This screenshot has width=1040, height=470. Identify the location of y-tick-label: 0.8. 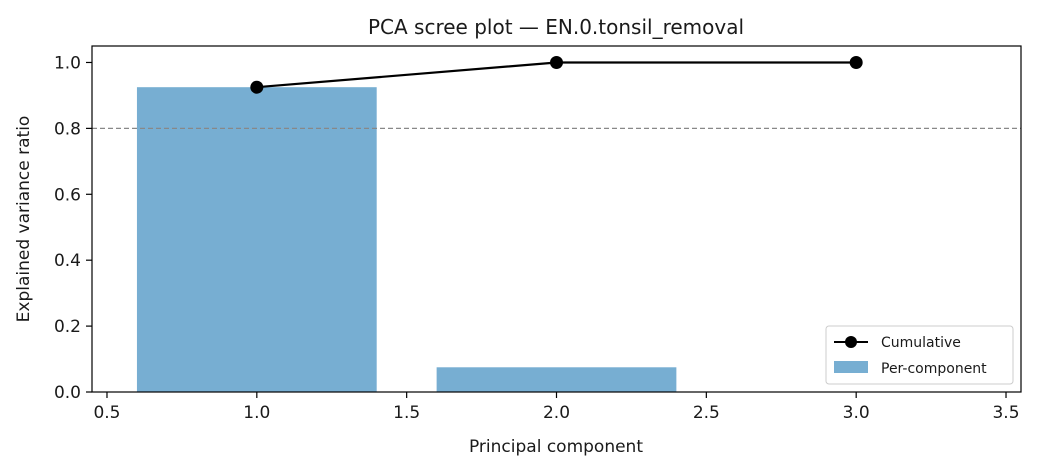
(67, 129).